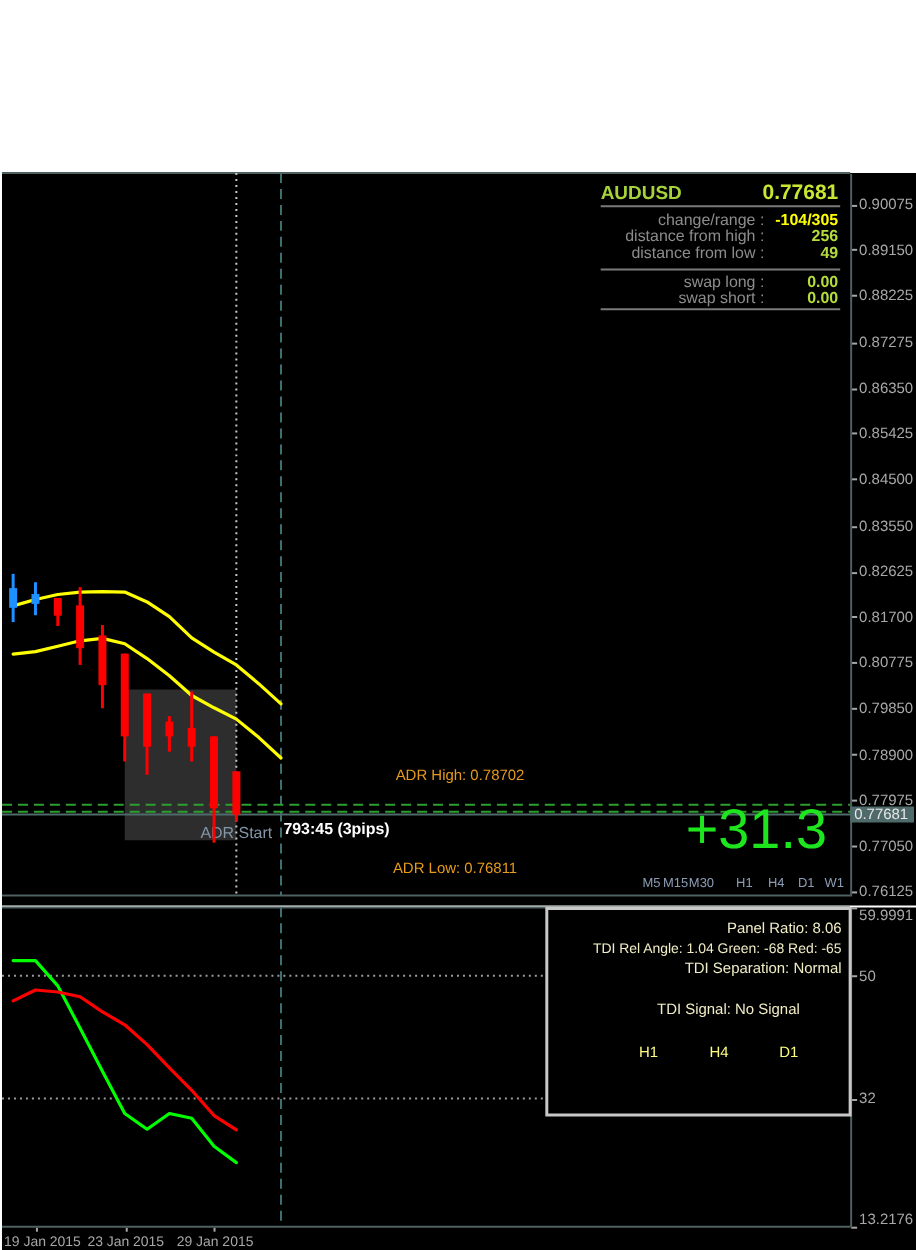  What do you see at coordinates (695, 236) in the screenshot?
I see `annotation: distance from high :` at bounding box center [695, 236].